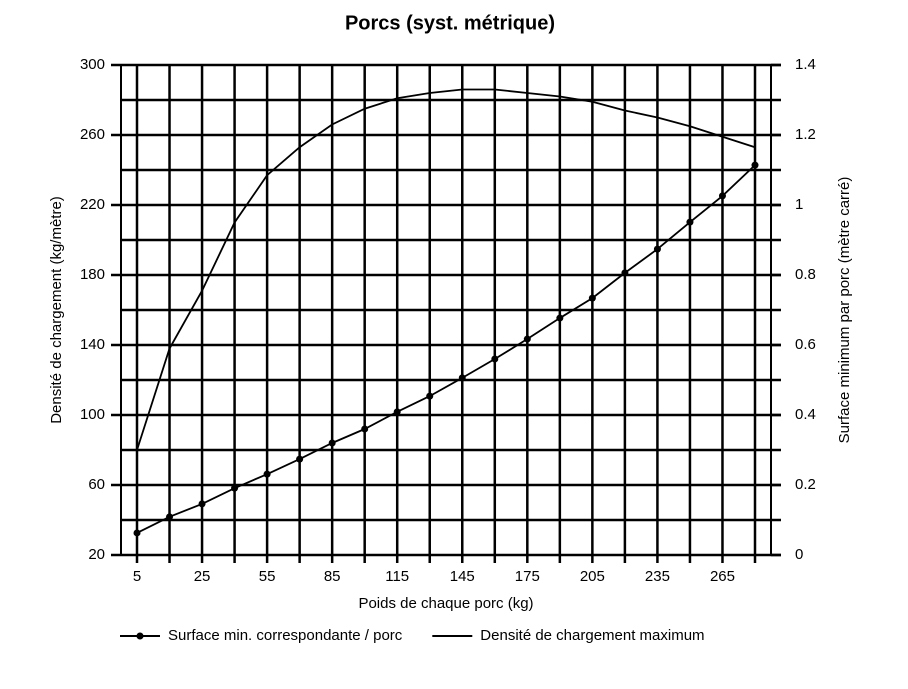  What do you see at coordinates (92, 64) in the screenshot?
I see `y-tick-label: 300` at bounding box center [92, 64].